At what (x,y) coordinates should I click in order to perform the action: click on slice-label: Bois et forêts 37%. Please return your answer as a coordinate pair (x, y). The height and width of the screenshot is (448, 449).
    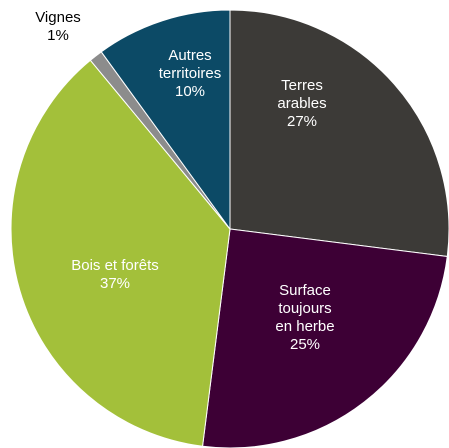
    Looking at the image, I should click on (115, 274).